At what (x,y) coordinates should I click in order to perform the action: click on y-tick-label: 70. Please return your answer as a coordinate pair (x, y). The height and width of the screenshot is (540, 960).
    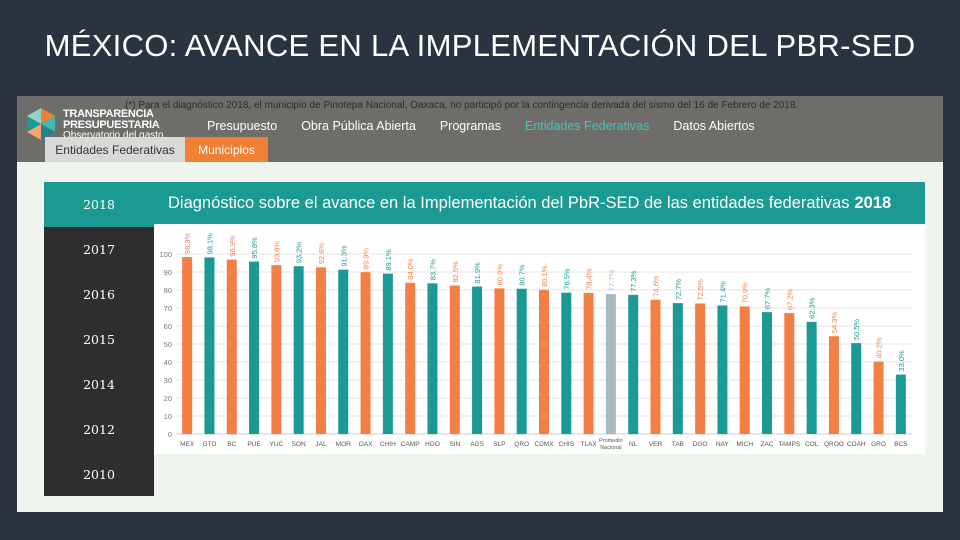
    Looking at the image, I should click on (168, 308).